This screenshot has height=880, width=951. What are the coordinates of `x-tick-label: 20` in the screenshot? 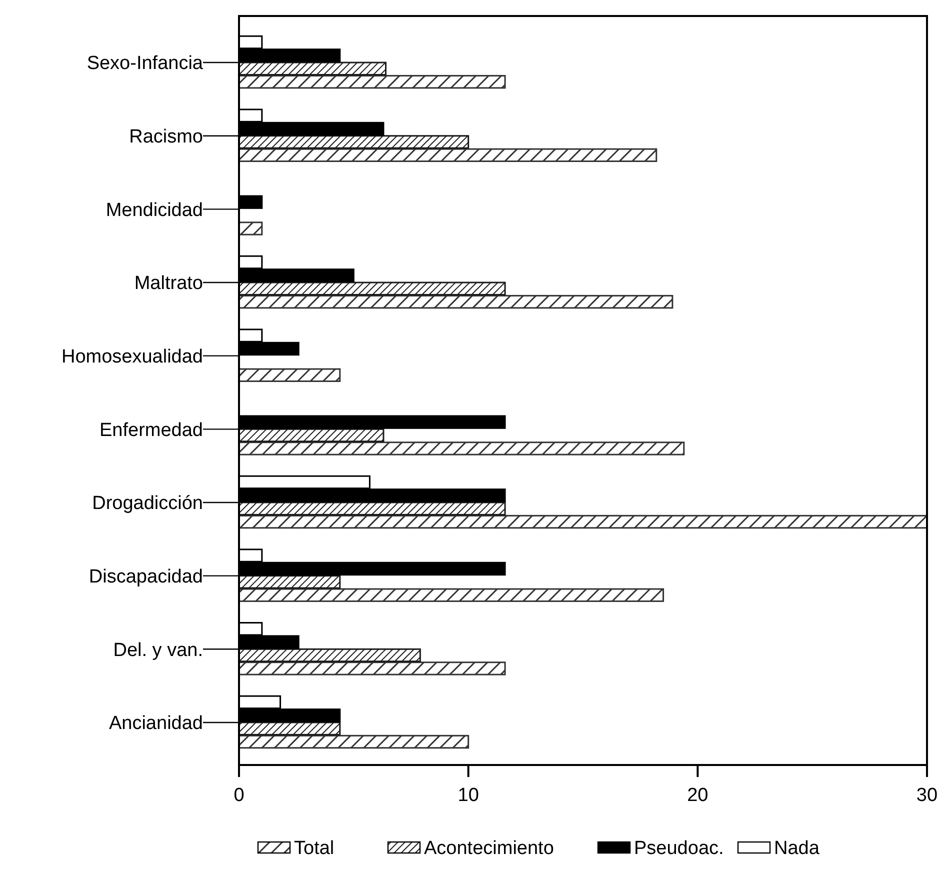 It's located at (697, 795).